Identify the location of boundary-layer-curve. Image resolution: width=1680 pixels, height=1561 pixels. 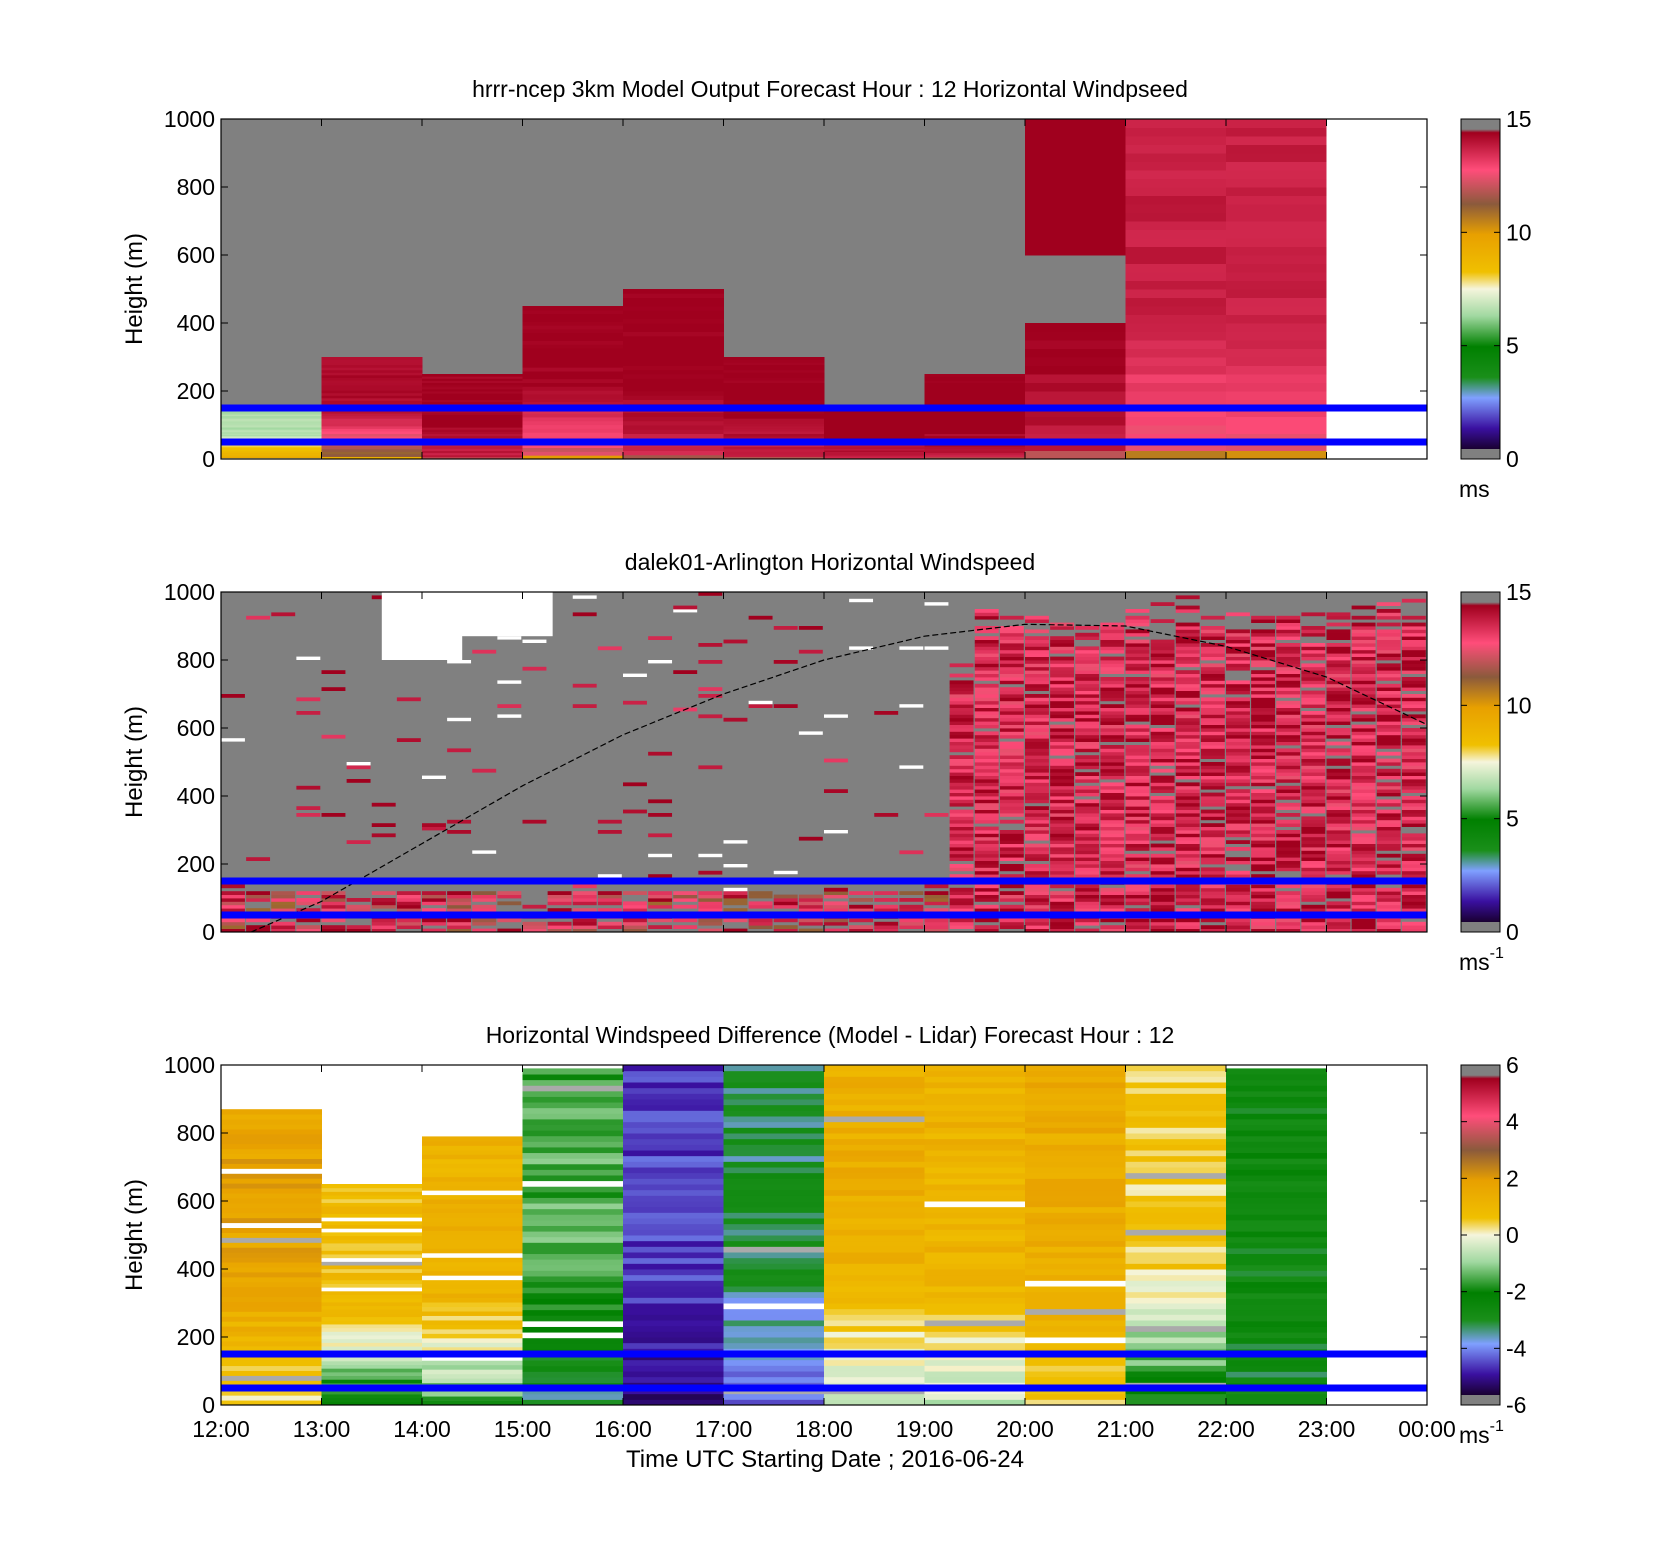
(839, 778).